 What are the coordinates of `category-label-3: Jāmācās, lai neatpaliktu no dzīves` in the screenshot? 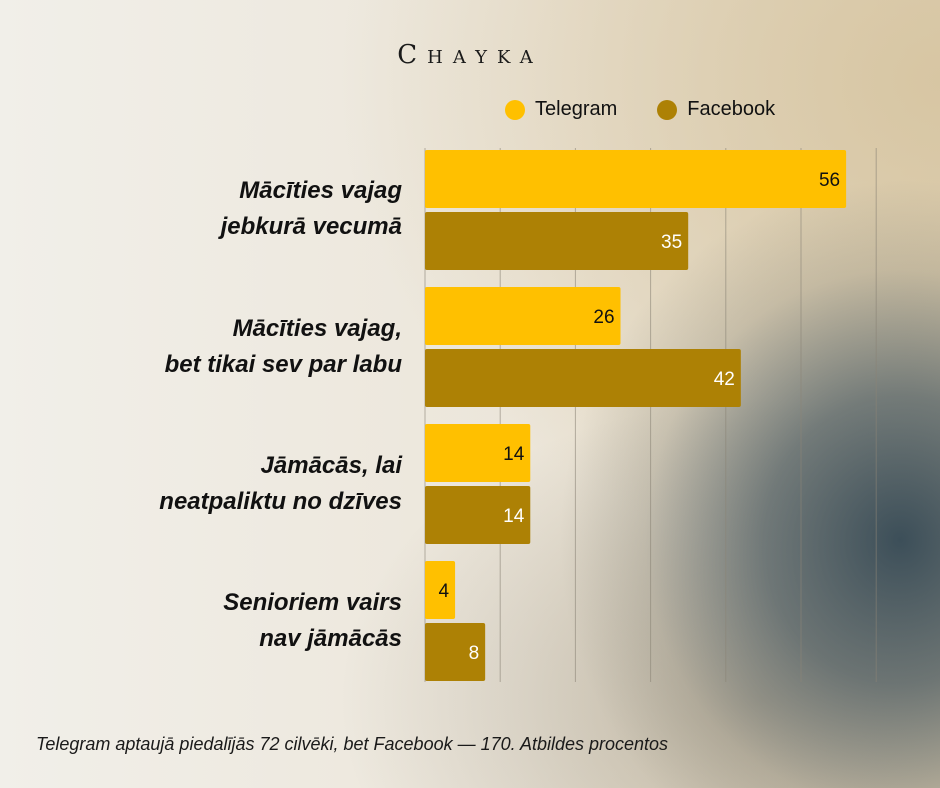 It's located at (237, 484).